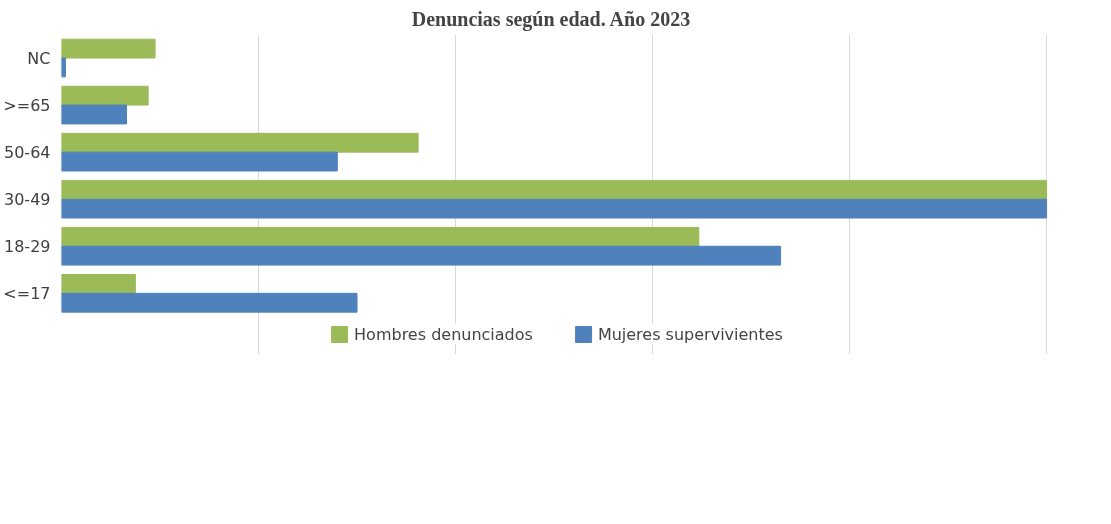 This screenshot has width=1111, height=524. Describe the element at coordinates (690, 334) in the screenshot. I see `legend-label: Mujeres supervivientes` at that location.